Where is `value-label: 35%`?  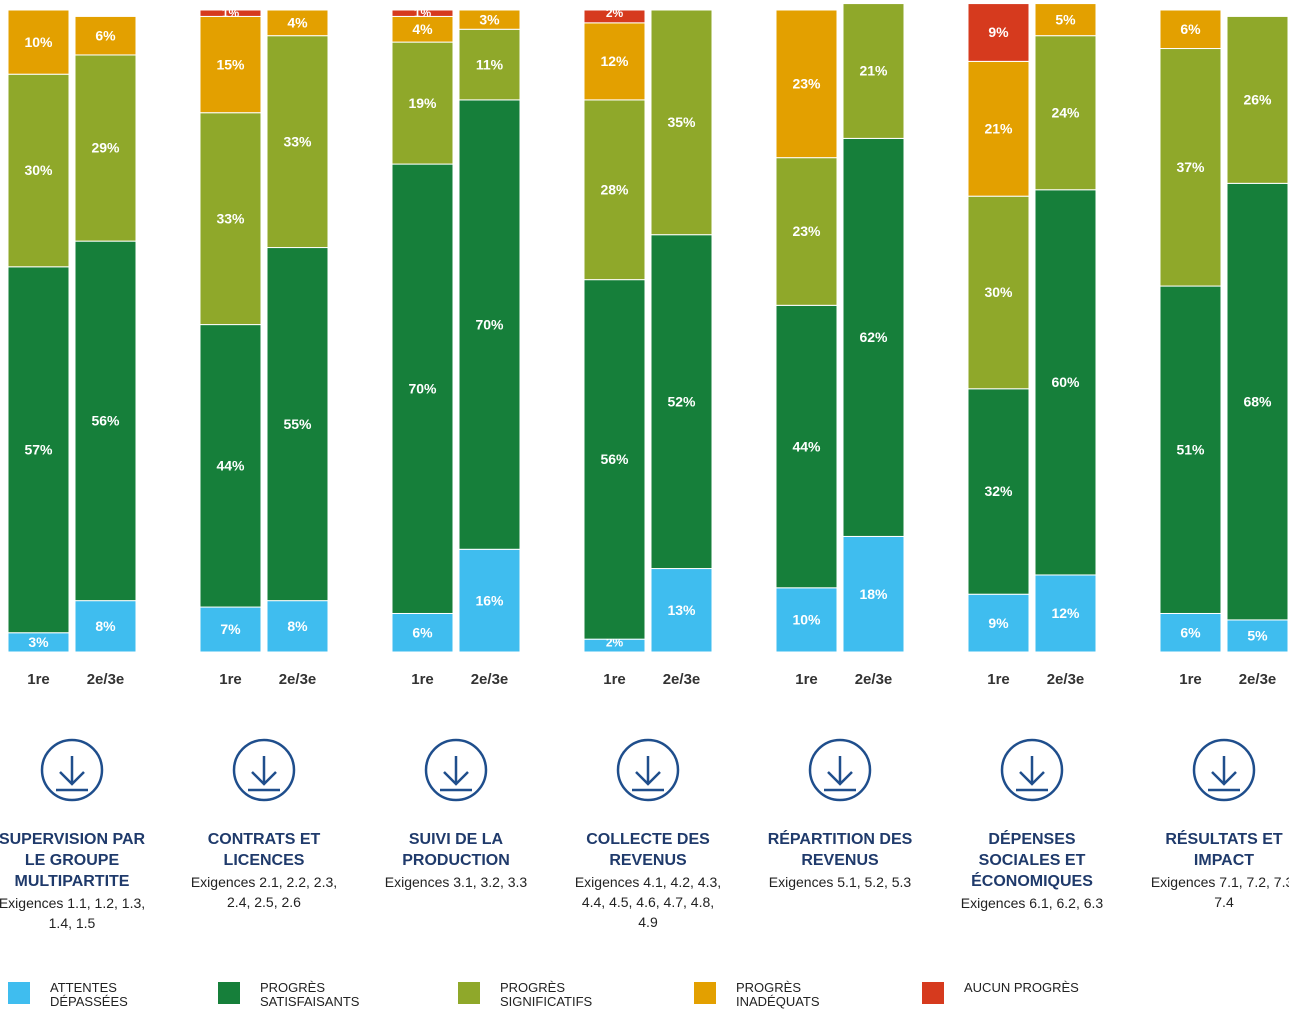 value-label: 35% is located at coordinates (681, 122).